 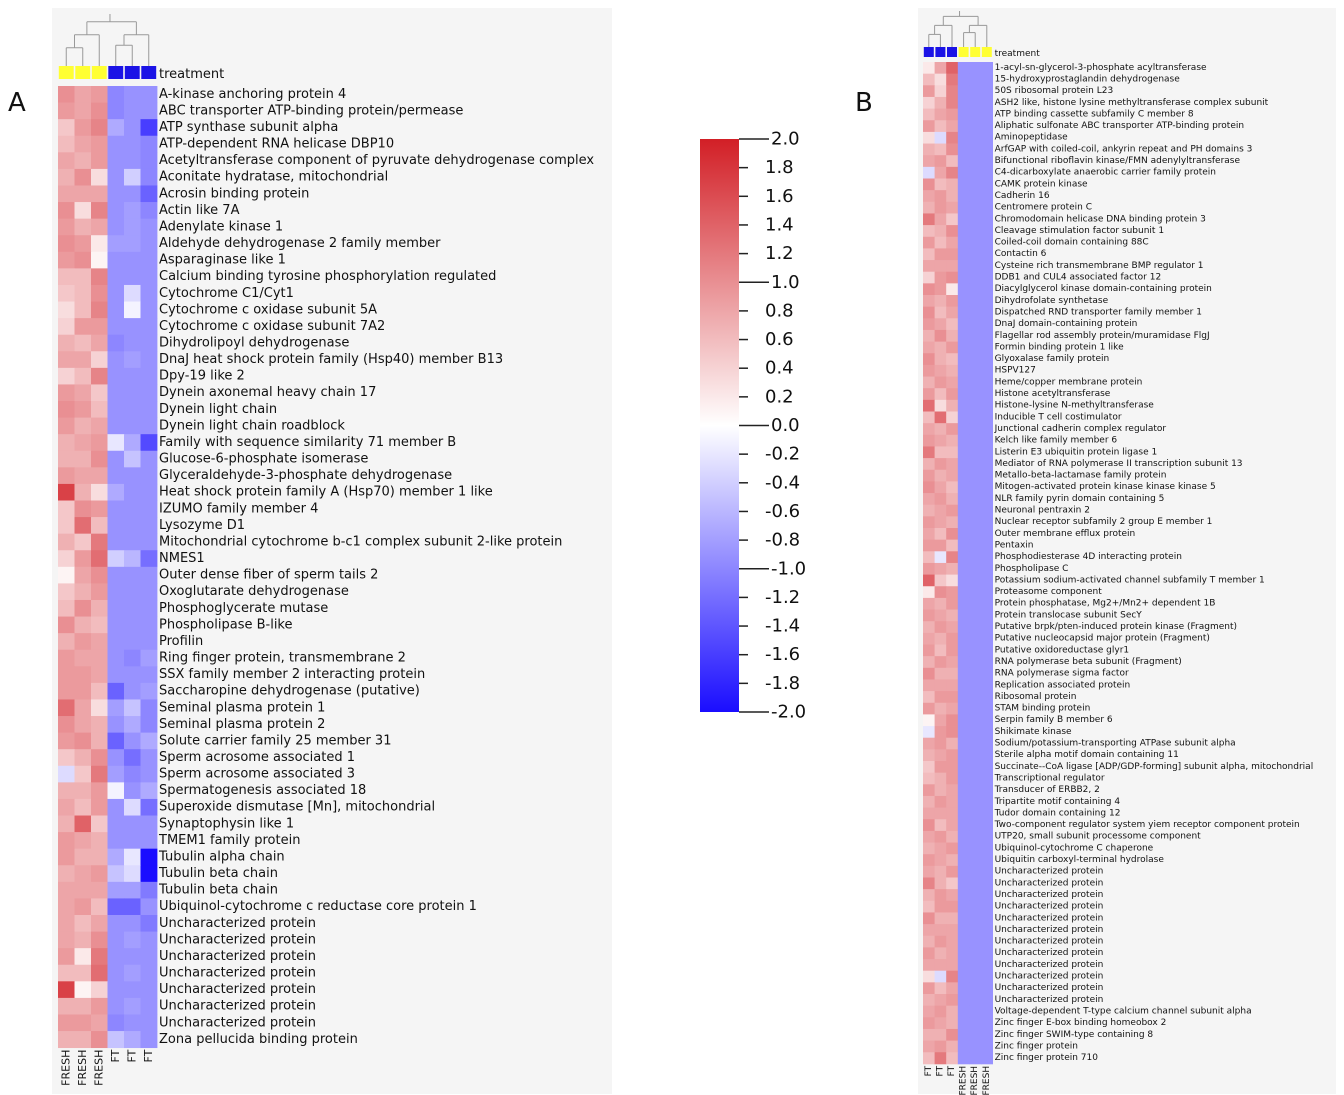 I want to click on row-label: Putative oxidoreductase glyr1, so click(x=1062, y=650).